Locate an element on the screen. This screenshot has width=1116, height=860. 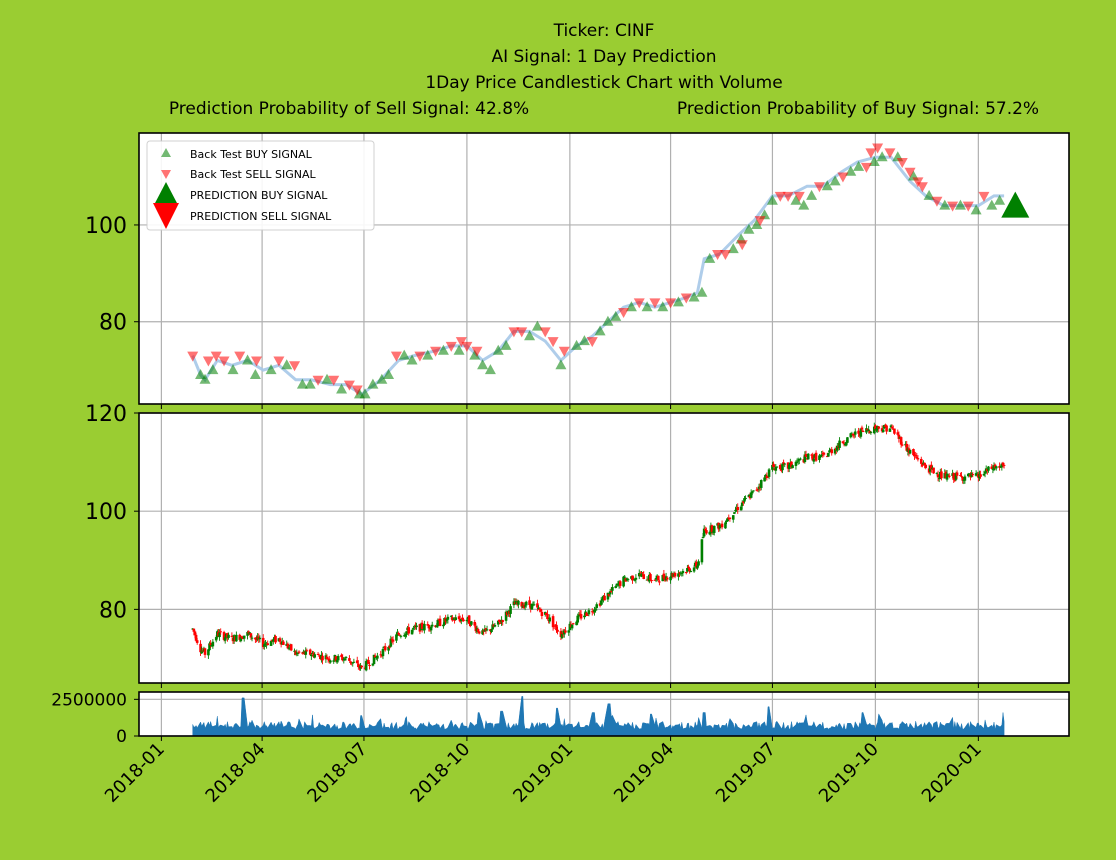
volume-panel is located at coordinates (601, 716).